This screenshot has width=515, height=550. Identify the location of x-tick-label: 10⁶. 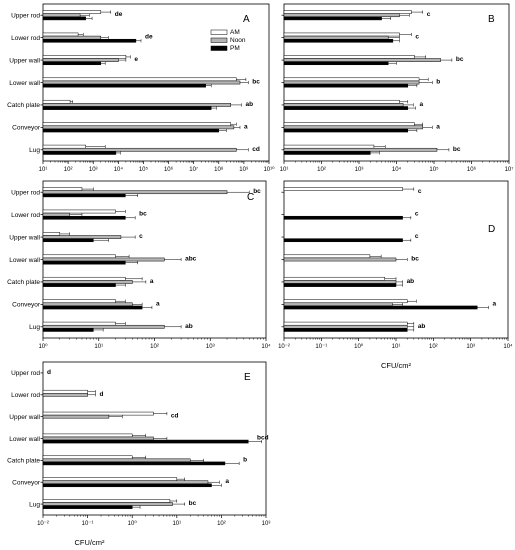
(472, 169).